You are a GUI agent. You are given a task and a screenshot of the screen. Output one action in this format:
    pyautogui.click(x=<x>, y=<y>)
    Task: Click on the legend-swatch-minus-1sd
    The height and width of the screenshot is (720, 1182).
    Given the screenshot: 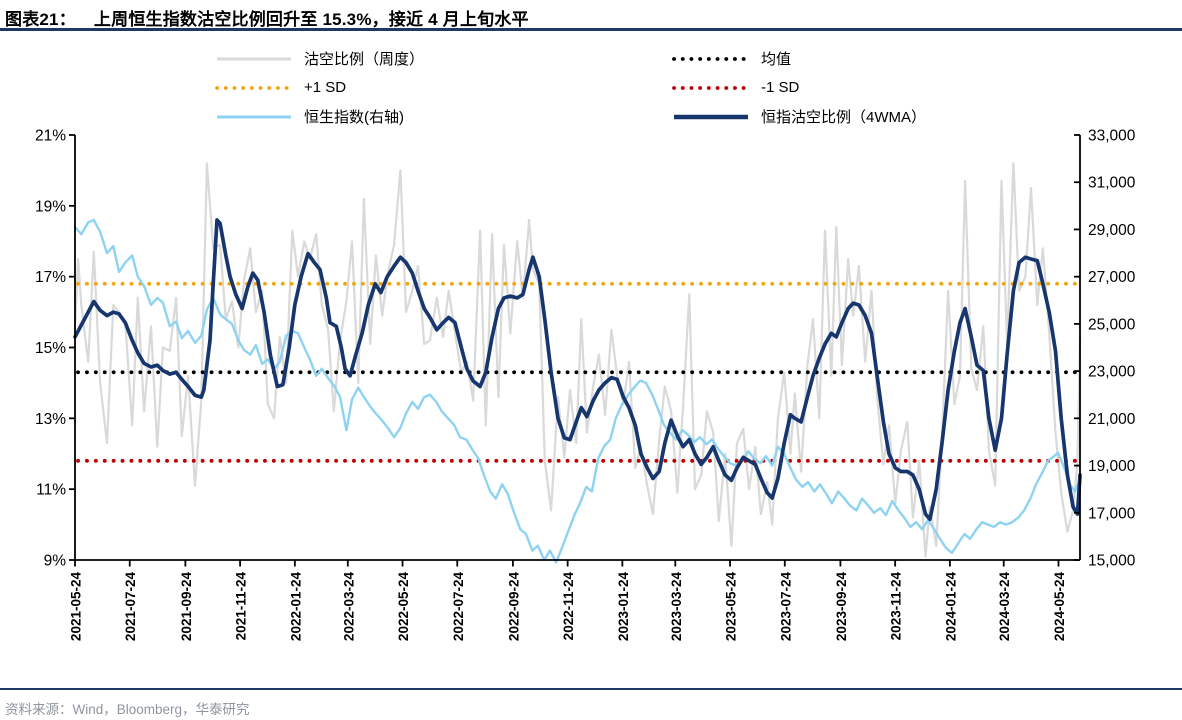 What is the action you would take?
    pyautogui.click(x=711, y=87)
    